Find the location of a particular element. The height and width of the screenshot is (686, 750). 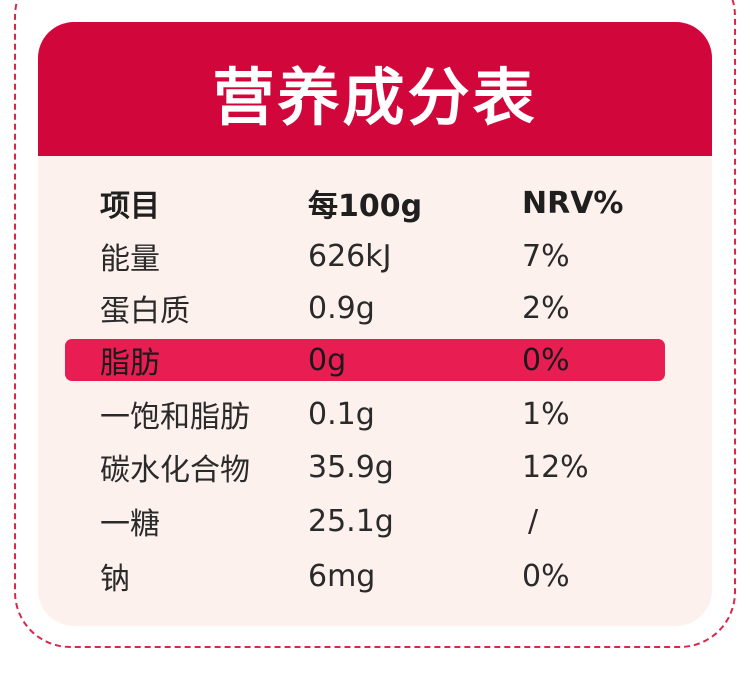

nutrient-name: 蛋白质 is located at coordinates (145, 311).